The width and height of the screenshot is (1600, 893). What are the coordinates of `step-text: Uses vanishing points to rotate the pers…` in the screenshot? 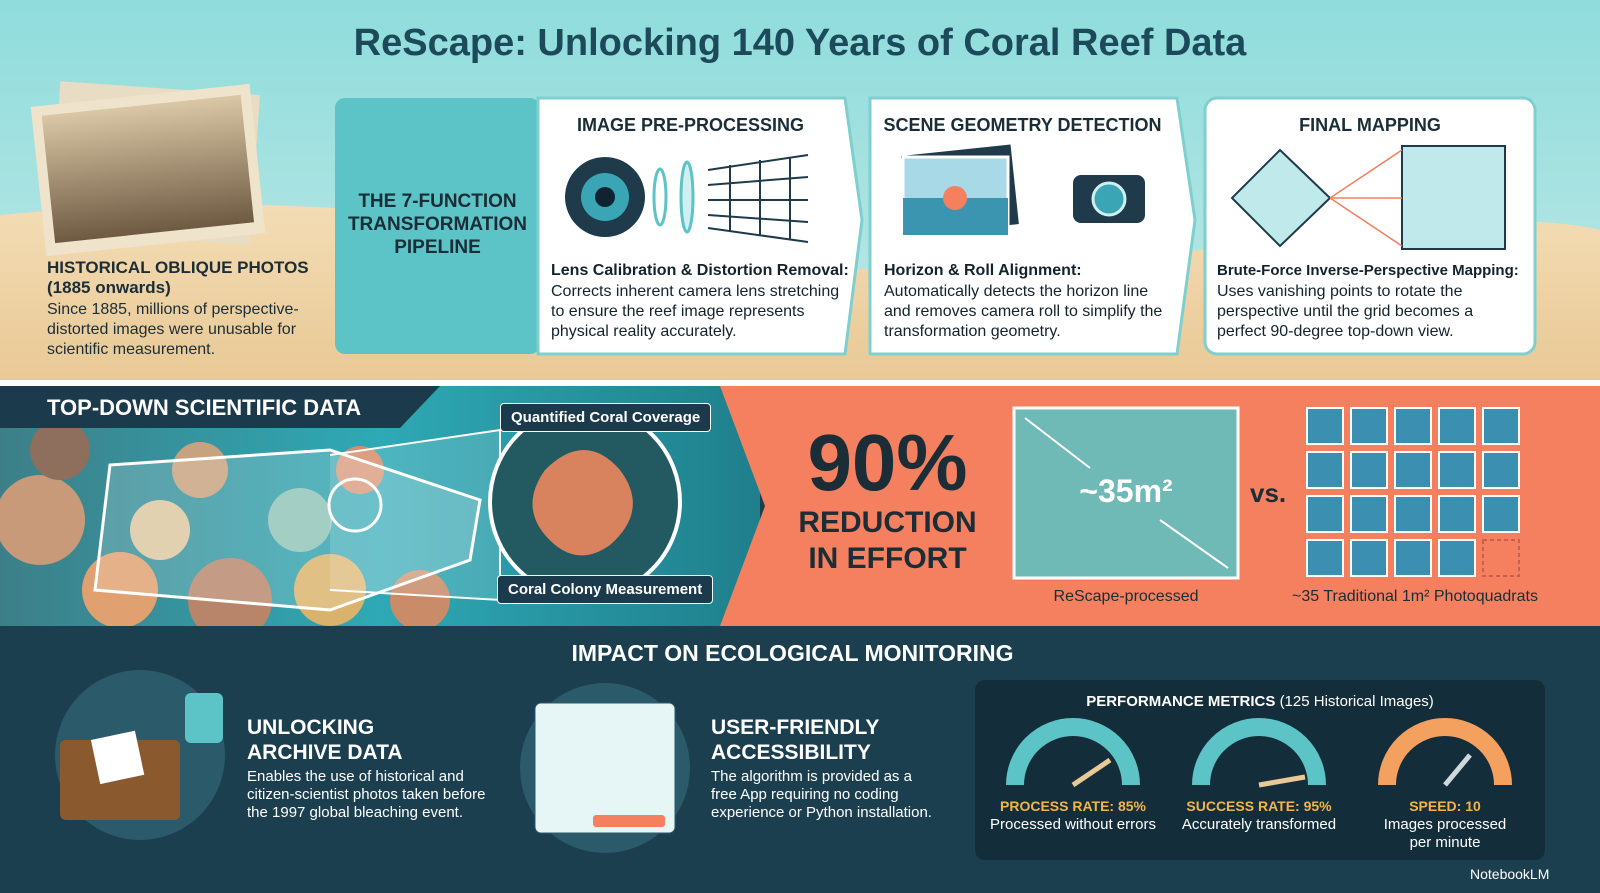 It's located at (1345, 311).